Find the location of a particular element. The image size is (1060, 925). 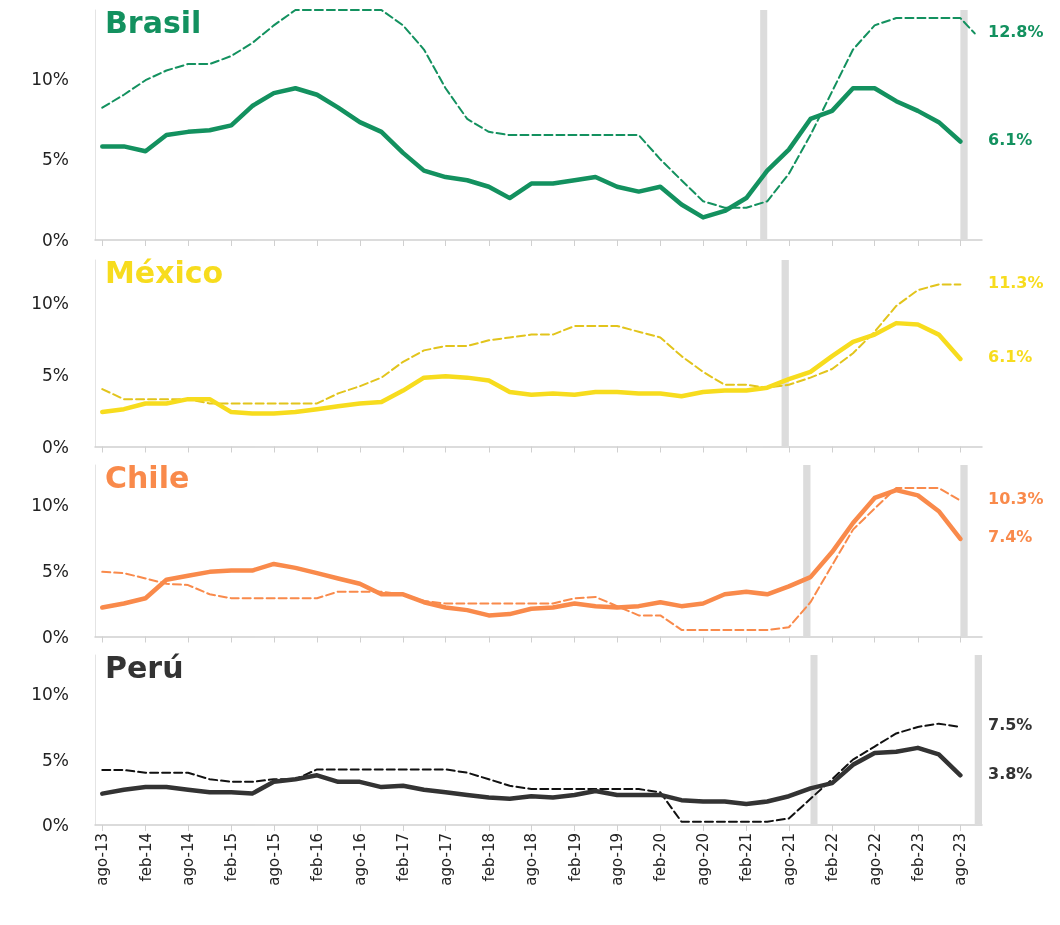

annotation: 7.5% is located at coordinates (1010, 725).